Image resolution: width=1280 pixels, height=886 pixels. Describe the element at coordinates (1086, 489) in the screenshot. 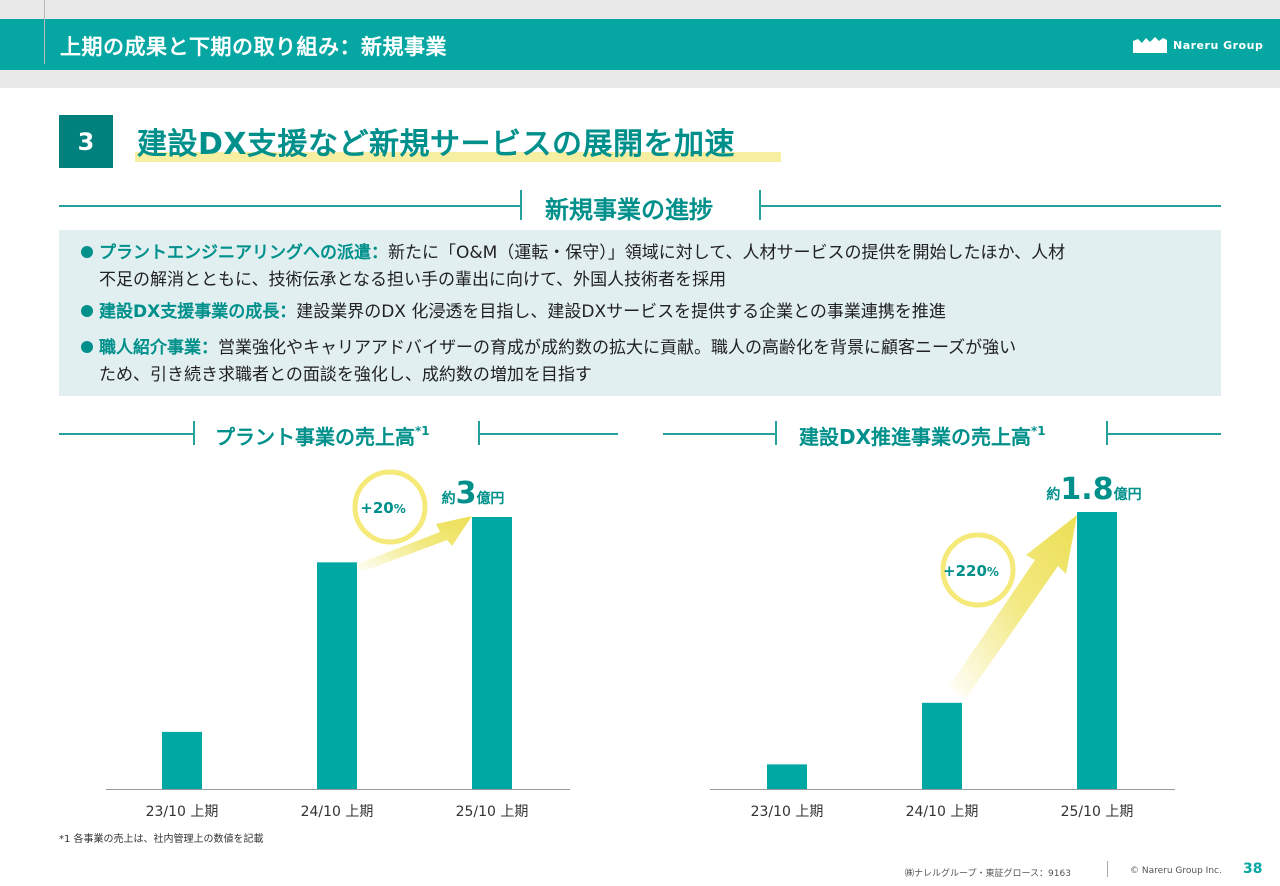

I see `value-number: 1.8` at that location.